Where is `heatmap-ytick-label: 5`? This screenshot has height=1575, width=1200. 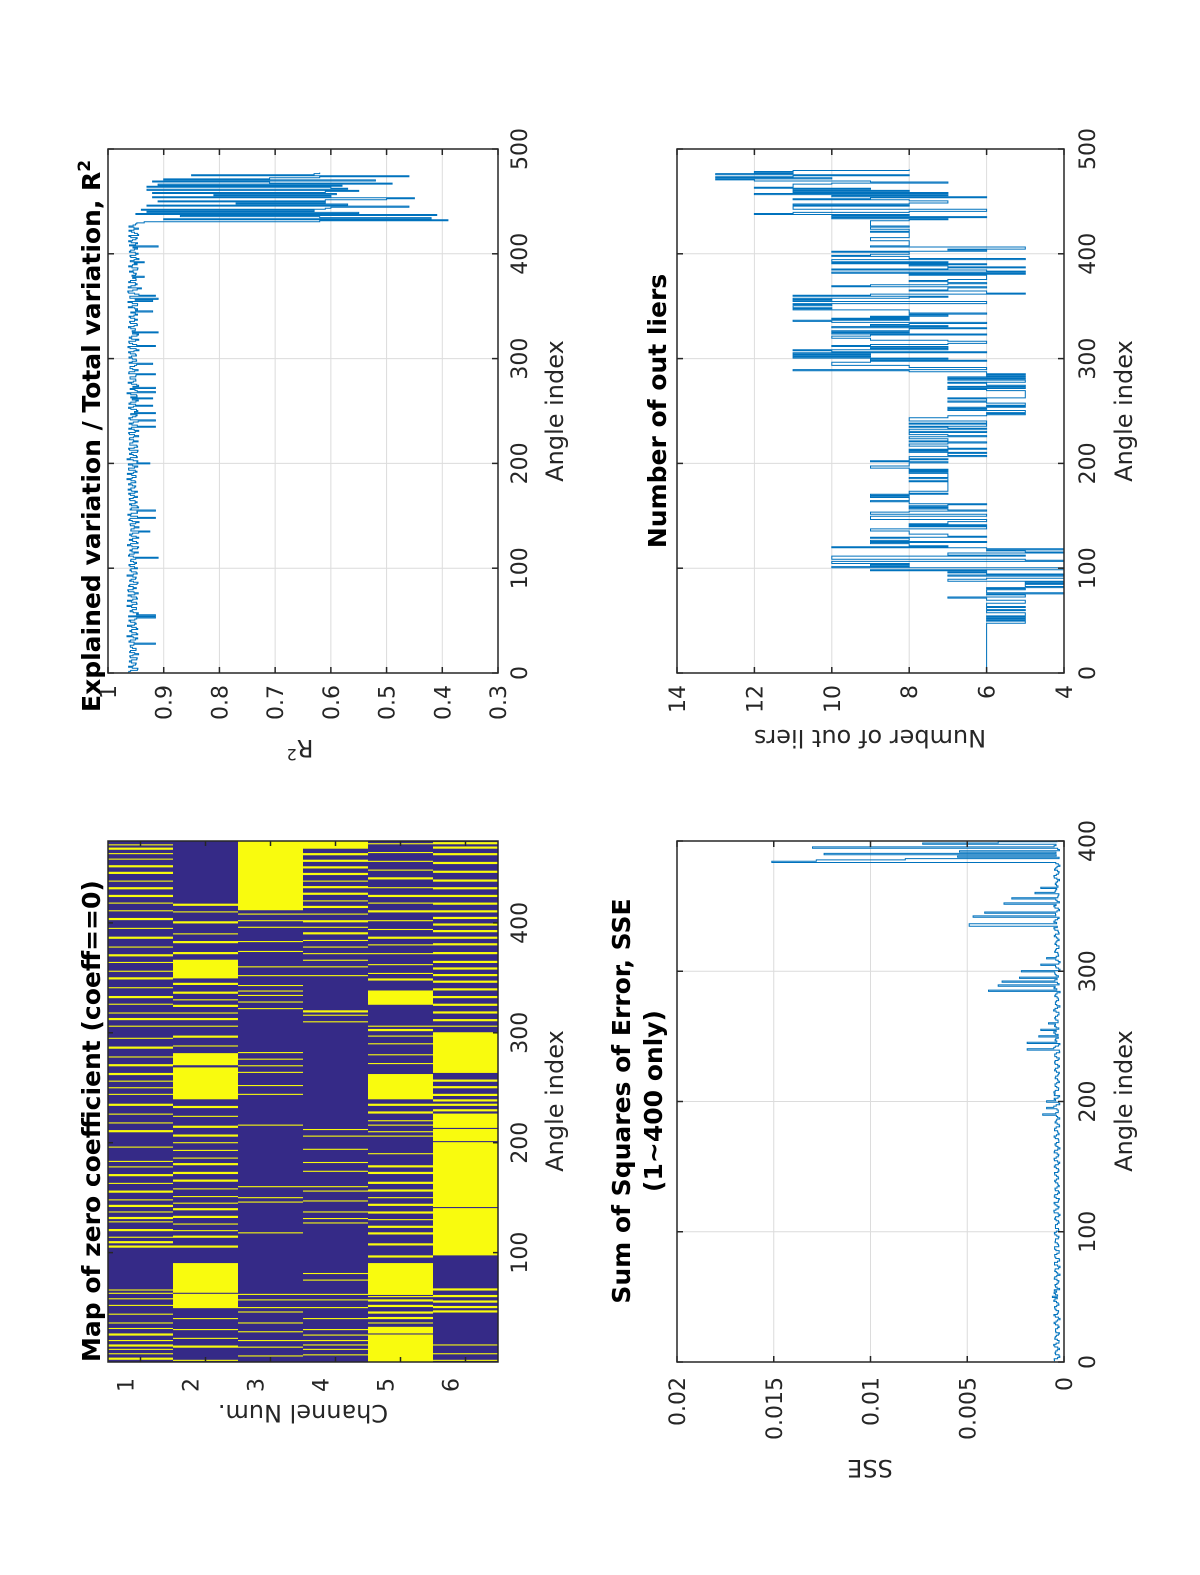 heatmap-ytick-label: 5 is located at coordinates (387, 1385).